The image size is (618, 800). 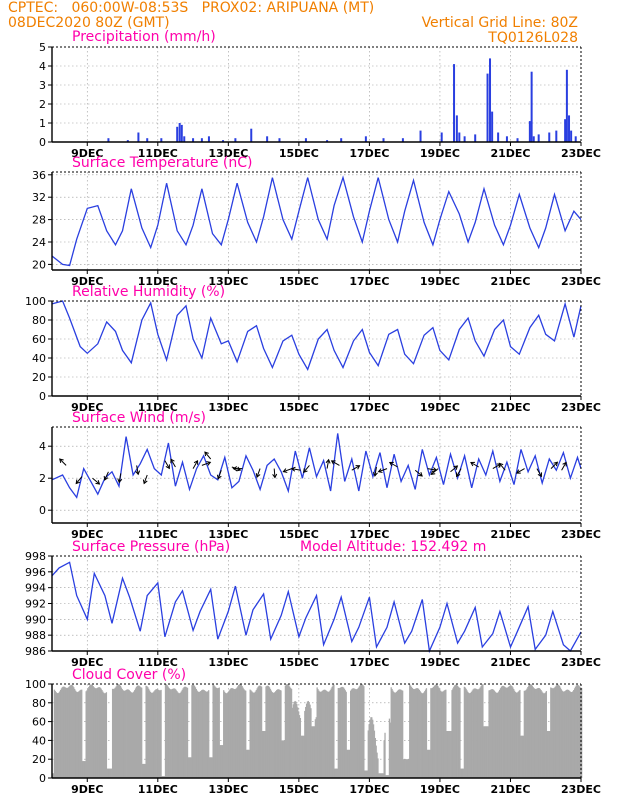 I want to click on y-tick-label: 4, so click(x=42, y=66).